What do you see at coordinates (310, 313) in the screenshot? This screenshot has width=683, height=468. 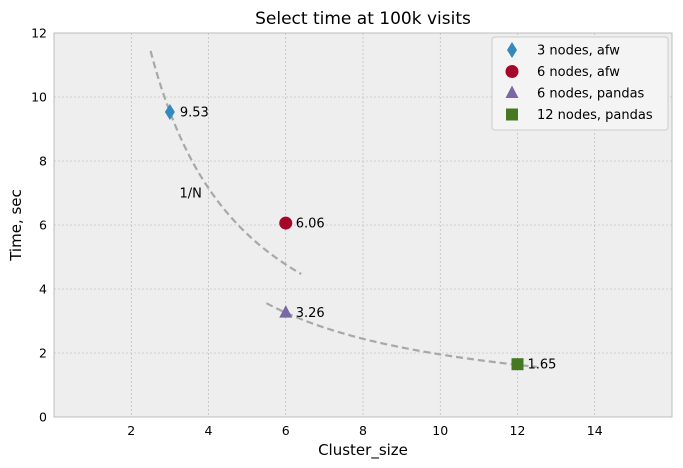 I see `data-label: 3.26` at bounding box center [310, 313].